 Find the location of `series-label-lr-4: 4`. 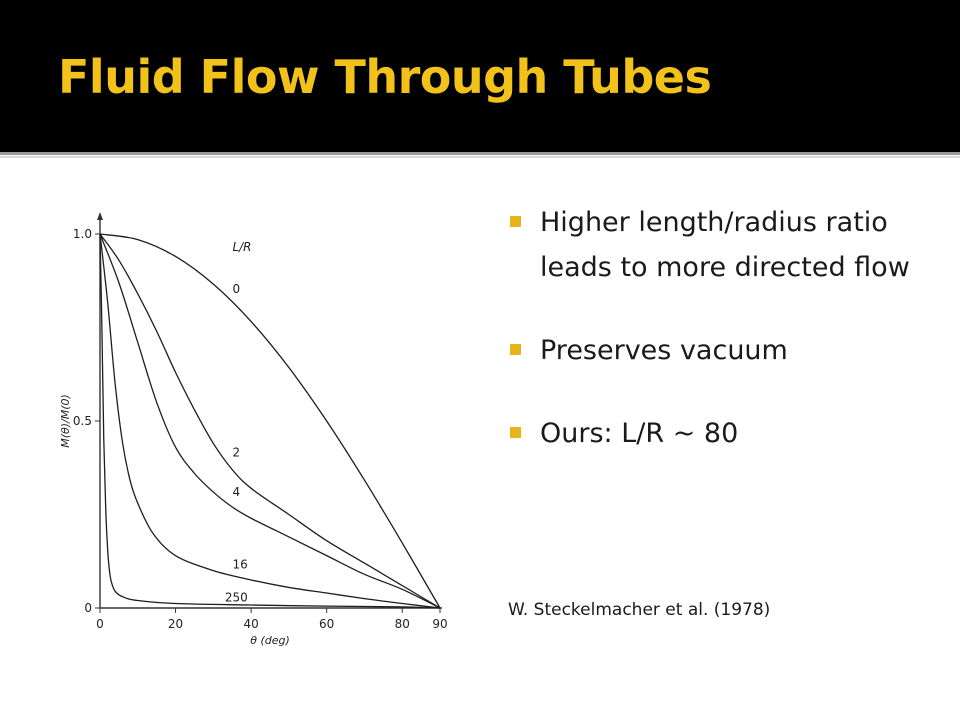

series-label-lr-4: 4 is located at coordinates (236, 492).